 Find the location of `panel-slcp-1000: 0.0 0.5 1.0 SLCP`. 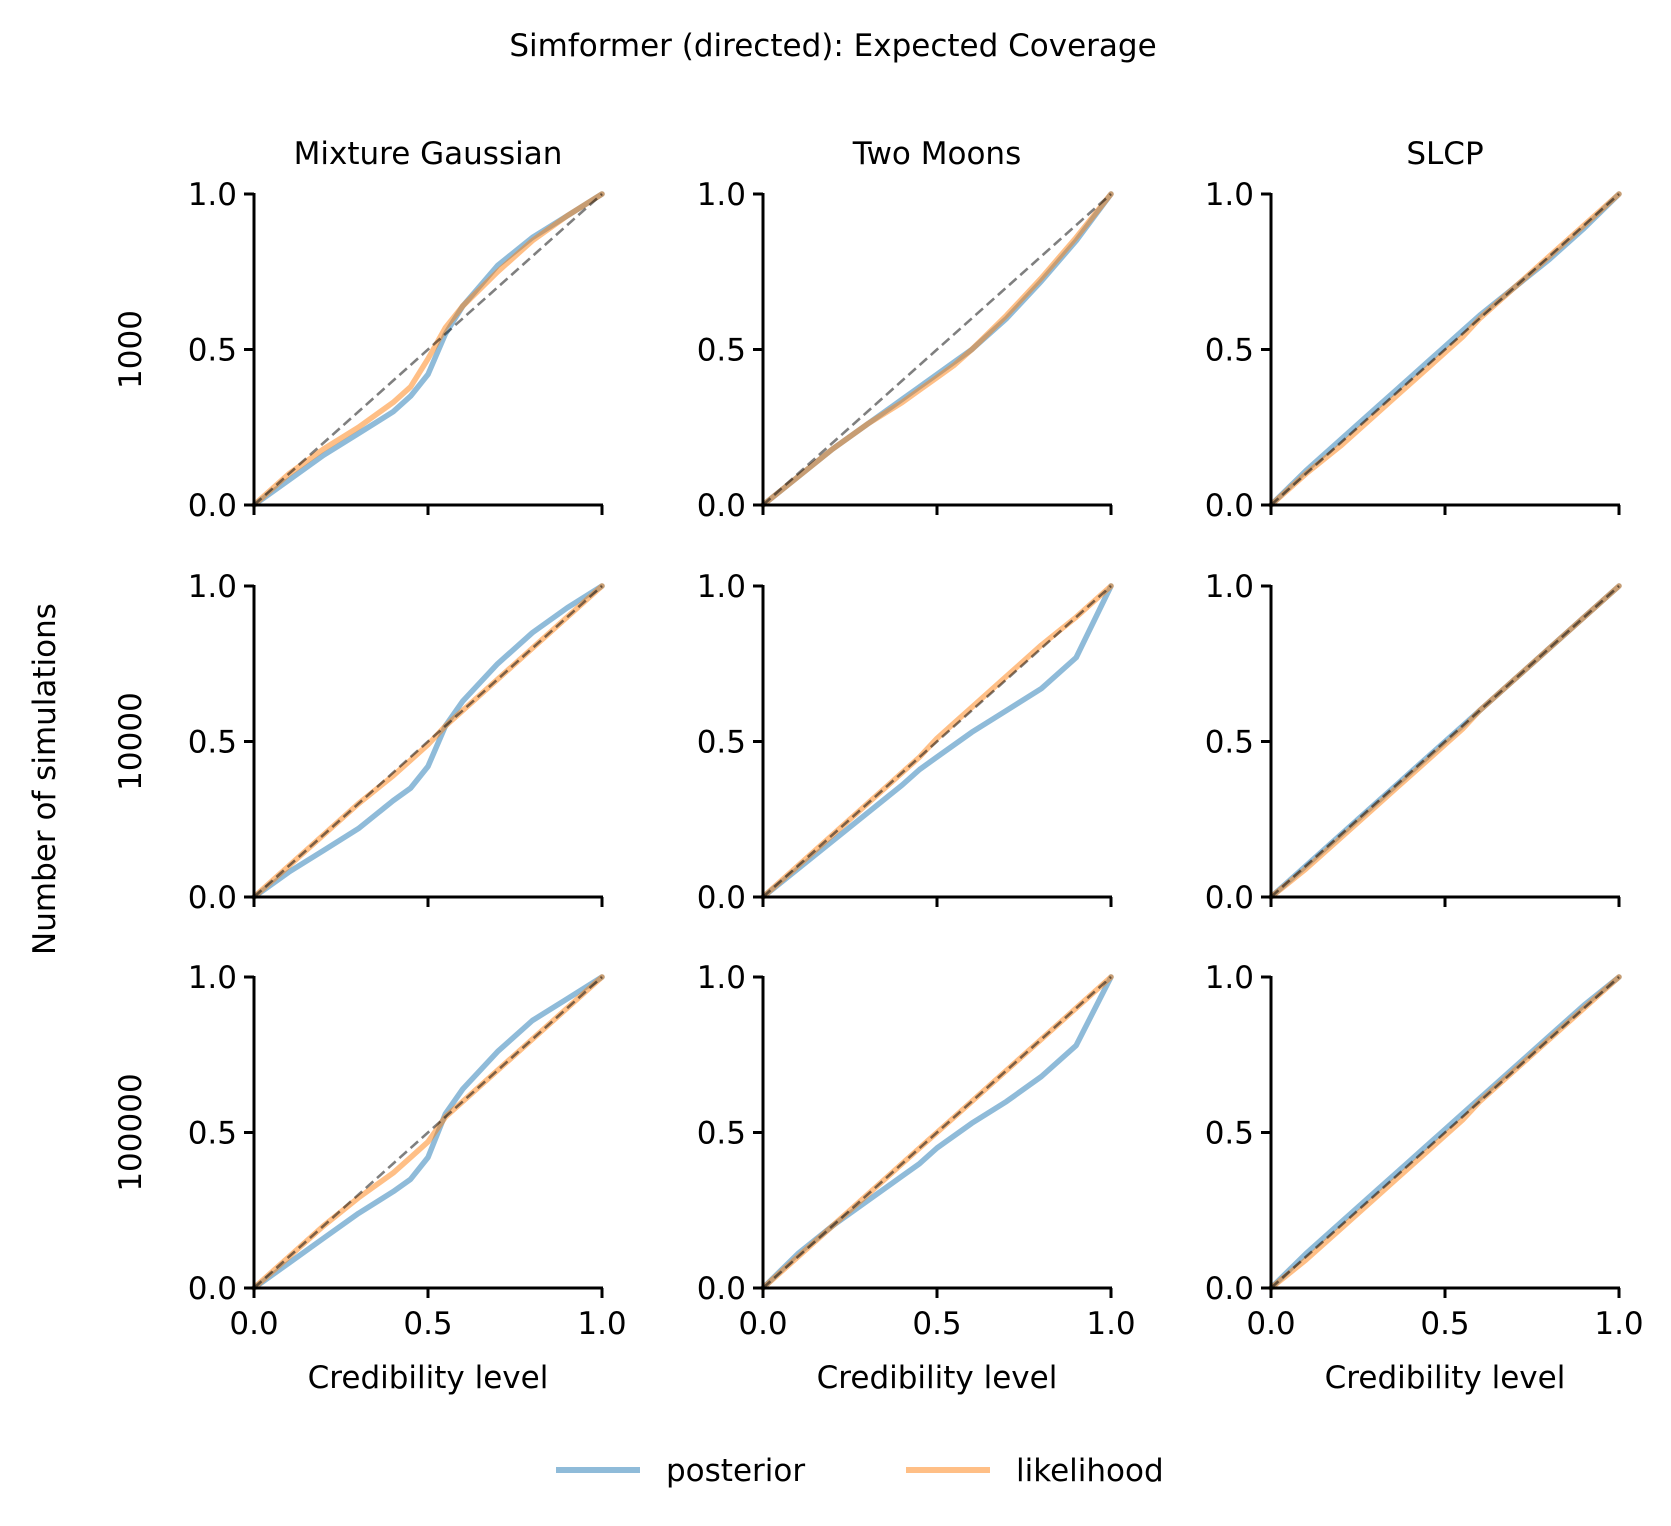

panel-slcp-1000: 0.0 0.5 1.0 SLCP is located at coordinates (1413, 330).